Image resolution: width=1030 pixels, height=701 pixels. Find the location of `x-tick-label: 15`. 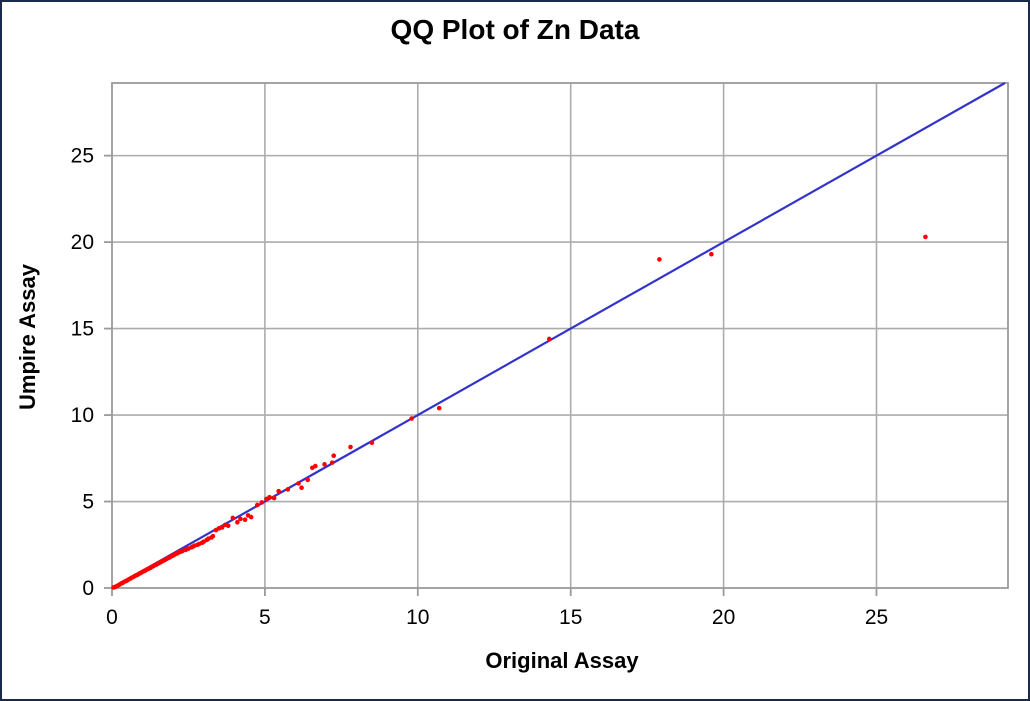

x-tick-label: 15 is located at coordinates (570, 617).